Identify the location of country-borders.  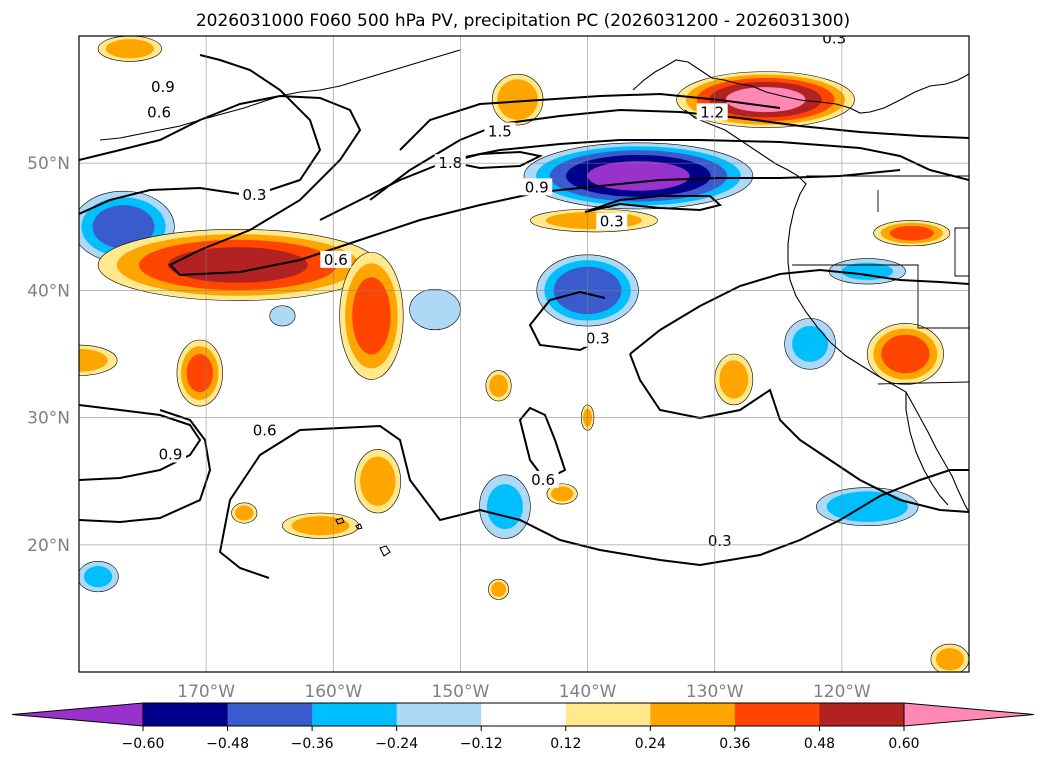
(880, 280).